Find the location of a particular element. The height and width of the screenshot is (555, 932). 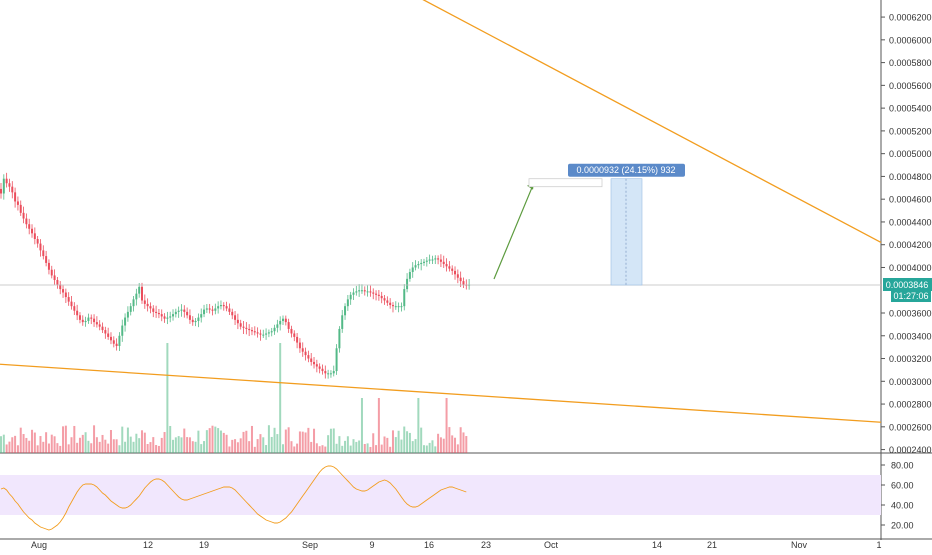

lower-trendline is located at coordinates (441, 393).